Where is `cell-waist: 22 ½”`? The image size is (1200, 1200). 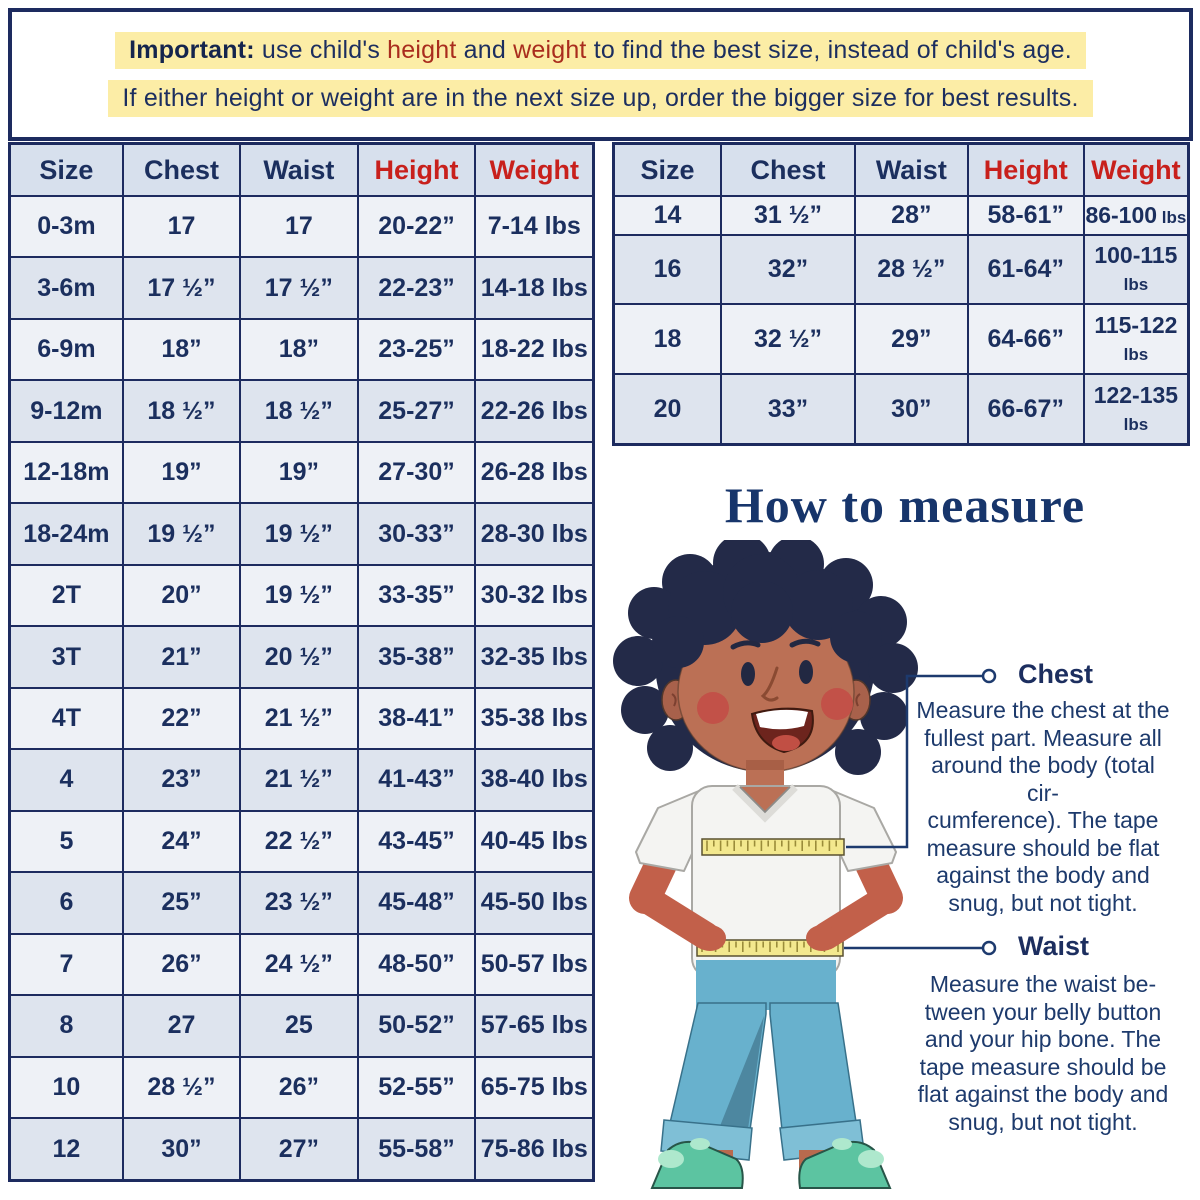 cell-waist: 22 ½” is located at coordinates (299, 841).